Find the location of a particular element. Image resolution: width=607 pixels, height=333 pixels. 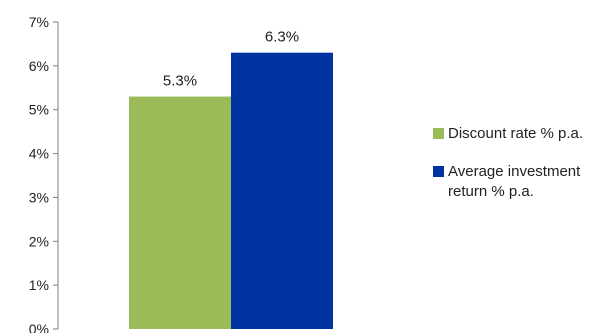

legend-swatch-average-investment-return is located at coordinates (438, 171).